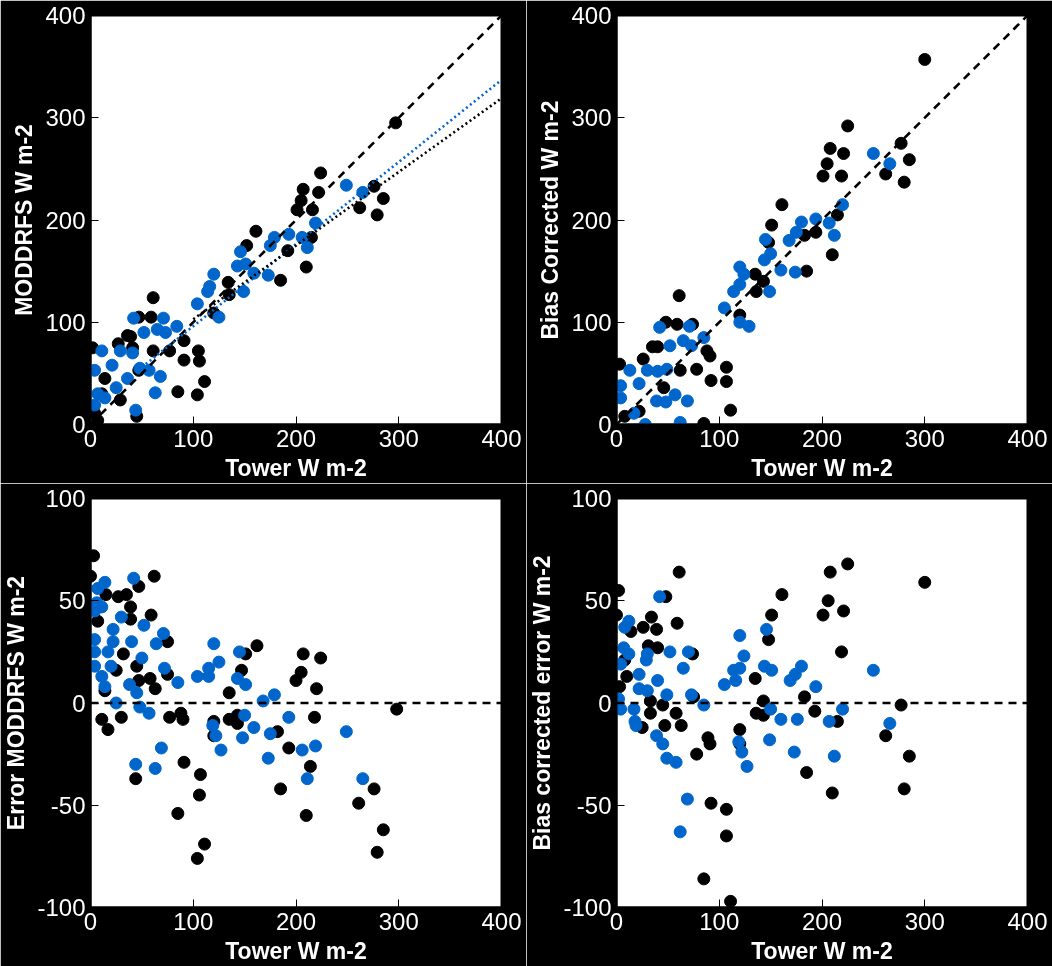 The width and height of the screenshot is (1052, 966). What do you see at coordinates (24, 220) in the screenshot?
I see `y-axis-title: MODDRFS W m-2` at bounding box center [24, 220].